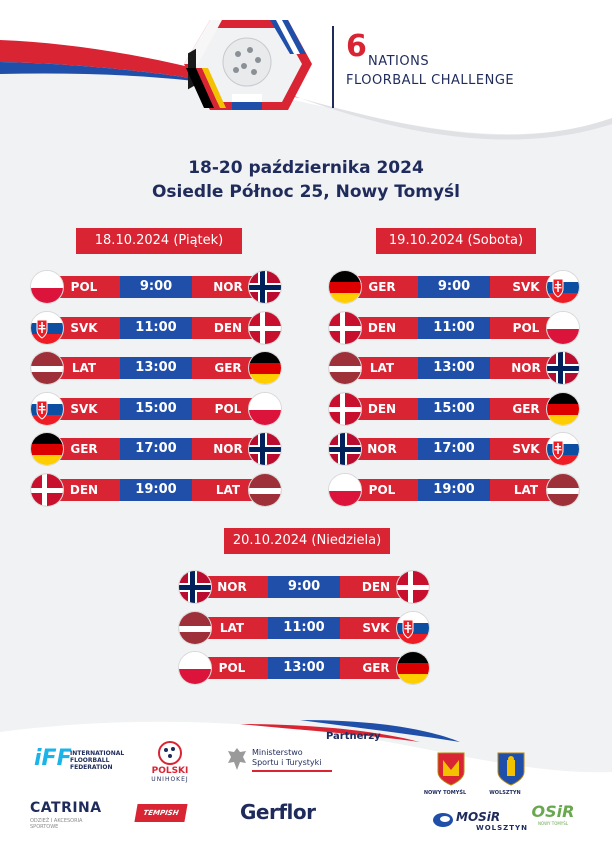 The width and height of the screenshot is (612, 859). Describe the element at coordinates (479, 820) in the screenshot. I see `mosir-logo: MOSiR WOLSZTYN` at that location.